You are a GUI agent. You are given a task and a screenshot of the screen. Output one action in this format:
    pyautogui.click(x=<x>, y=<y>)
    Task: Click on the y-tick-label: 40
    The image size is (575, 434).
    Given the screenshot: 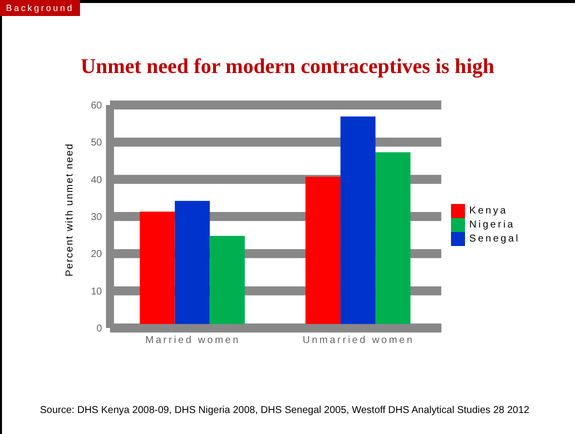 What is the action you would take?
    pyautogui.click(x=96, y=180)
    